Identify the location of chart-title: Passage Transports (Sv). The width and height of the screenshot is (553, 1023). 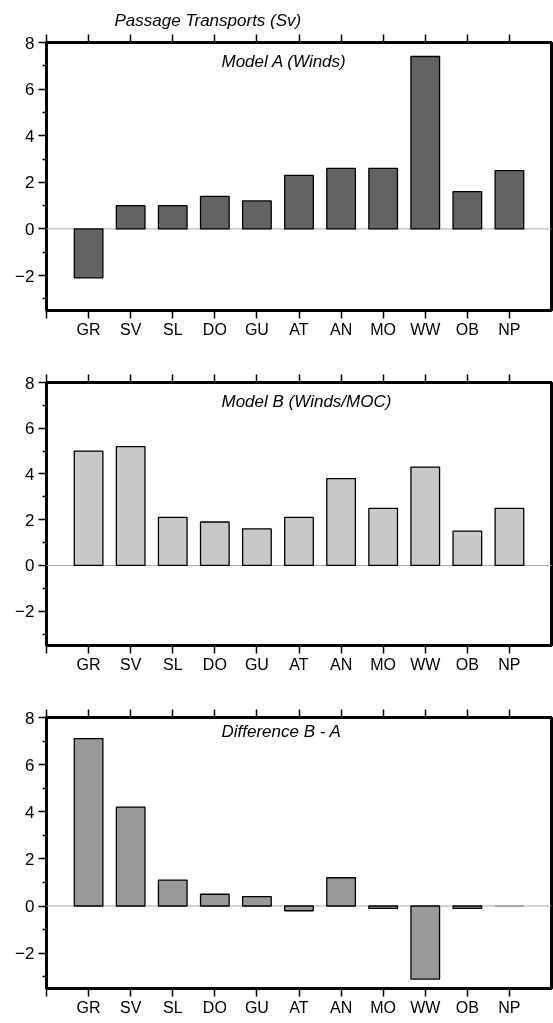
(208, 20).